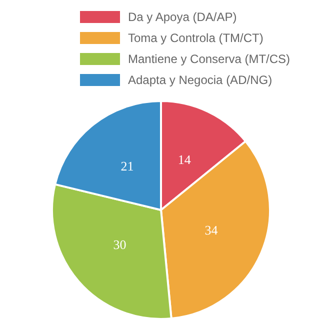  What do you see at coordinates (127, 166) in the screenshot?
I see `data-label: 21` at bounding box center [127, 166].